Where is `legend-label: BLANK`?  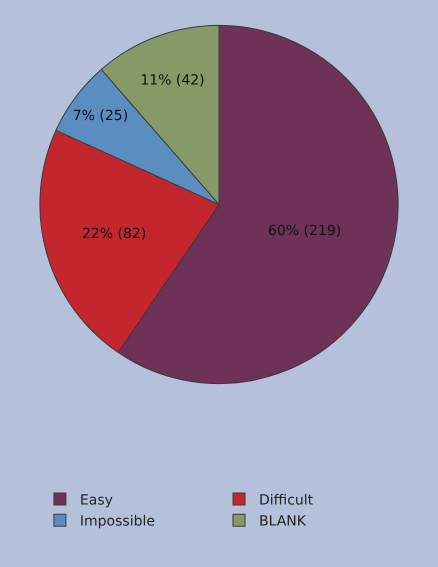
legend-label: BLANK is located at coordinates (283, 522).